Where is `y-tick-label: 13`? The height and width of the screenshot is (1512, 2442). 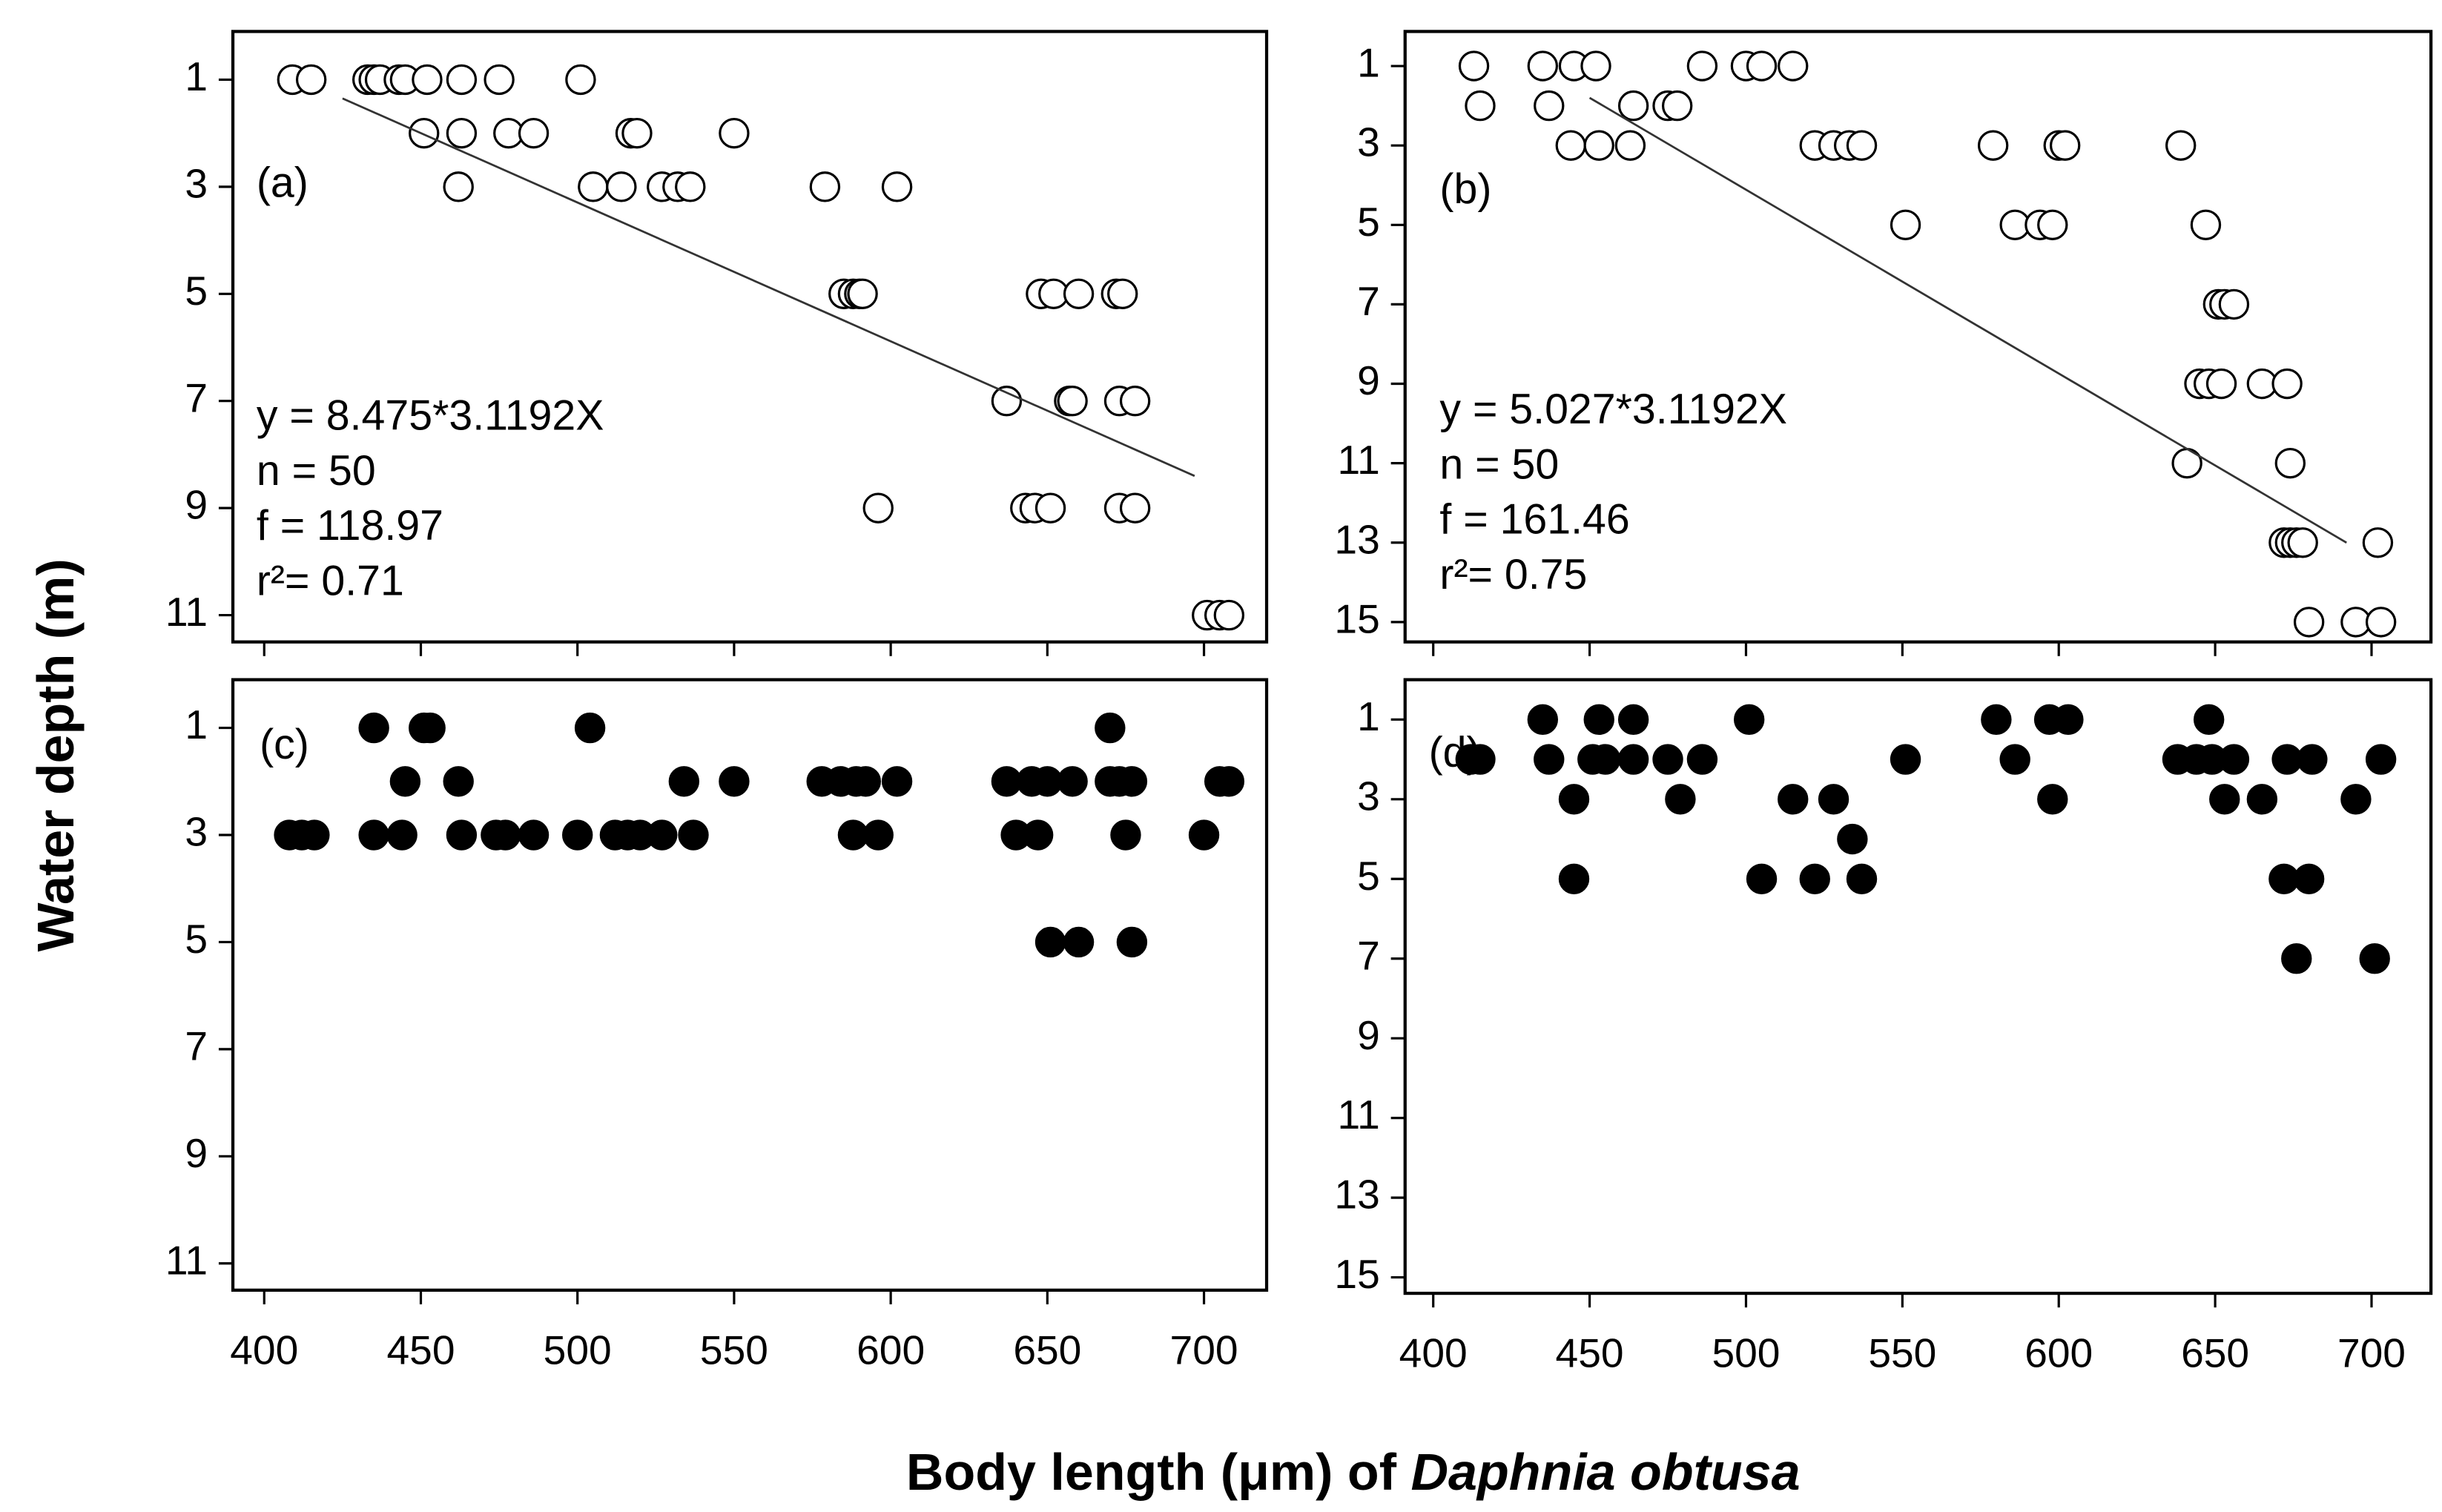
y-tick-label: 13 is located at coordinates (1356, 1195).